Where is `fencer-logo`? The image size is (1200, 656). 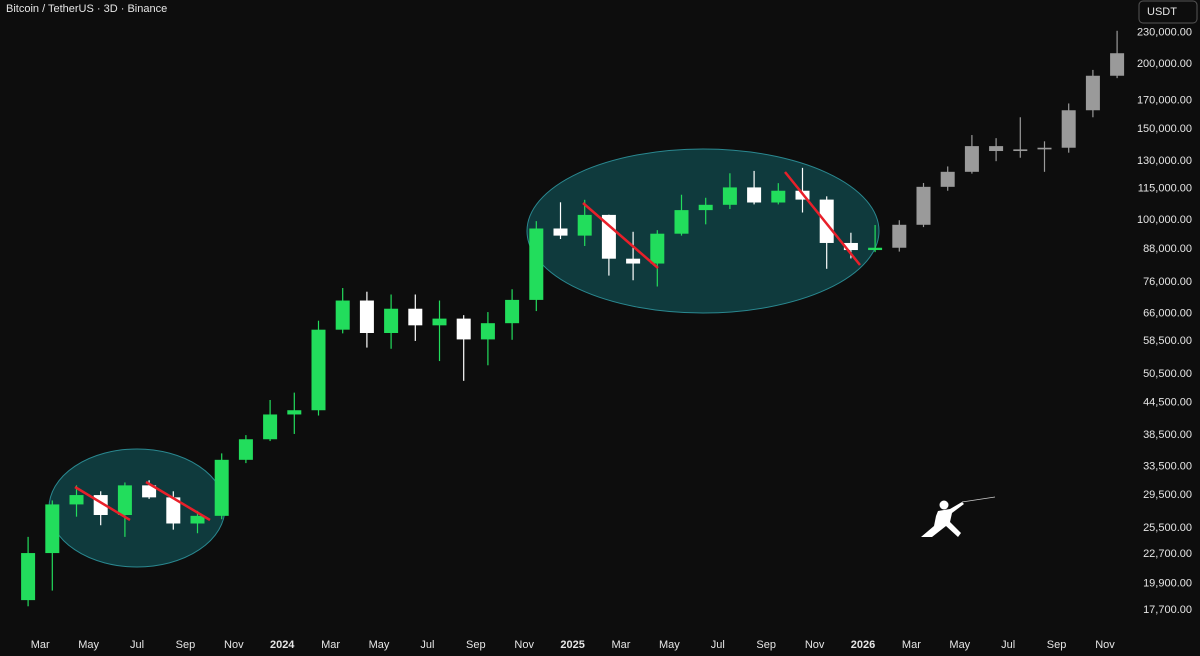 fencer-logo is located at coordinates (958, 516).